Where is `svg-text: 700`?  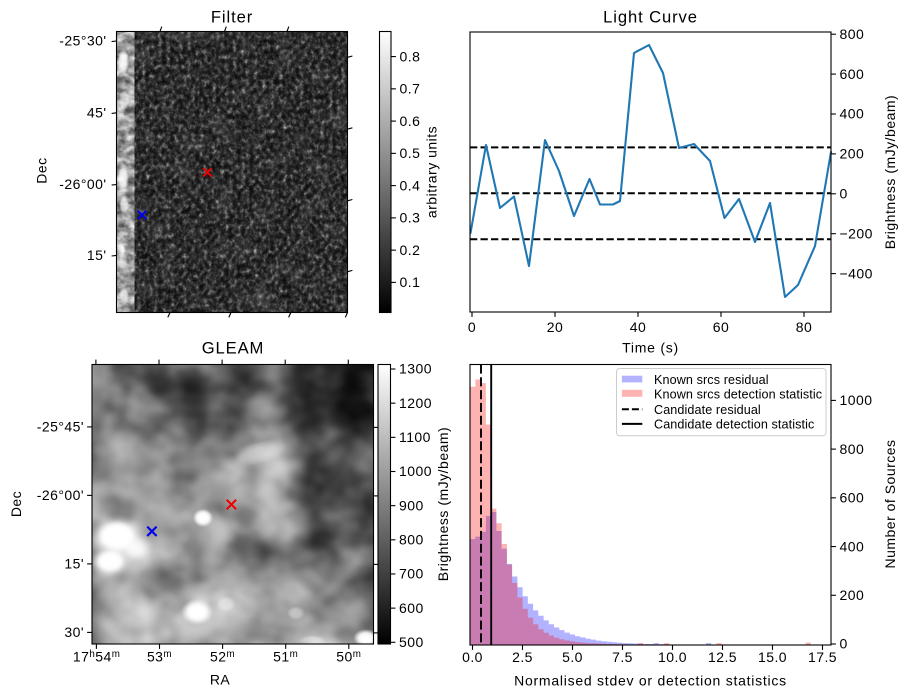
svg-text: 700 is located at coordinates (411, 574).